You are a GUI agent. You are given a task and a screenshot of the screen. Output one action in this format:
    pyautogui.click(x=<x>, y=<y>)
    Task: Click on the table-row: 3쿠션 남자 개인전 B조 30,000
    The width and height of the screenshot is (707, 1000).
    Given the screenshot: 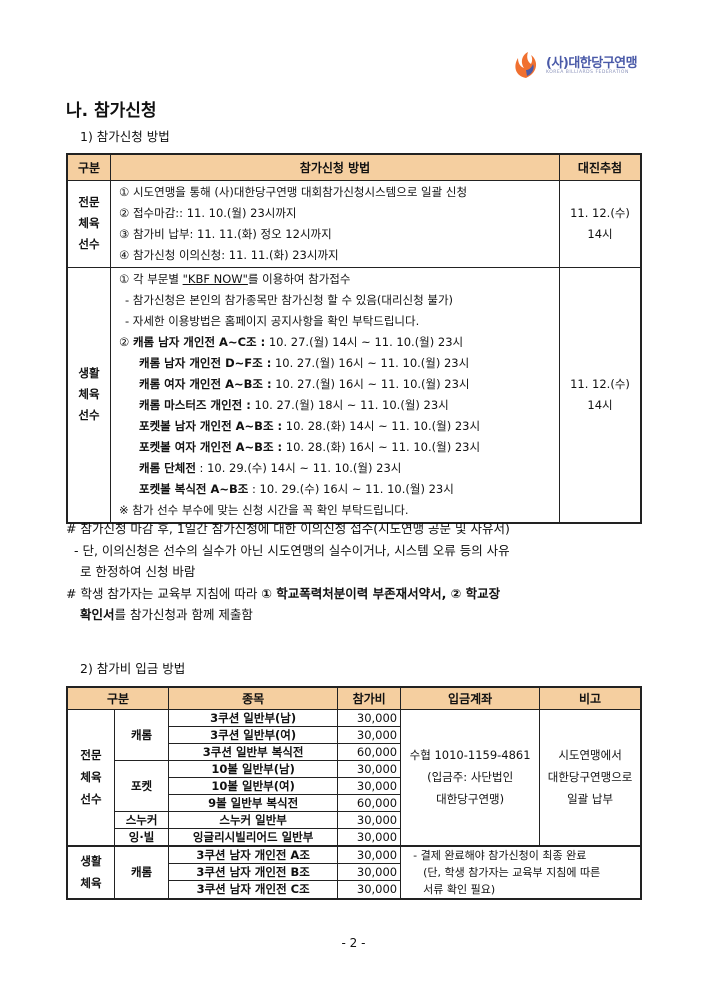 What is the action you would take?
    pyautogui.click(x=354, y=872)
    